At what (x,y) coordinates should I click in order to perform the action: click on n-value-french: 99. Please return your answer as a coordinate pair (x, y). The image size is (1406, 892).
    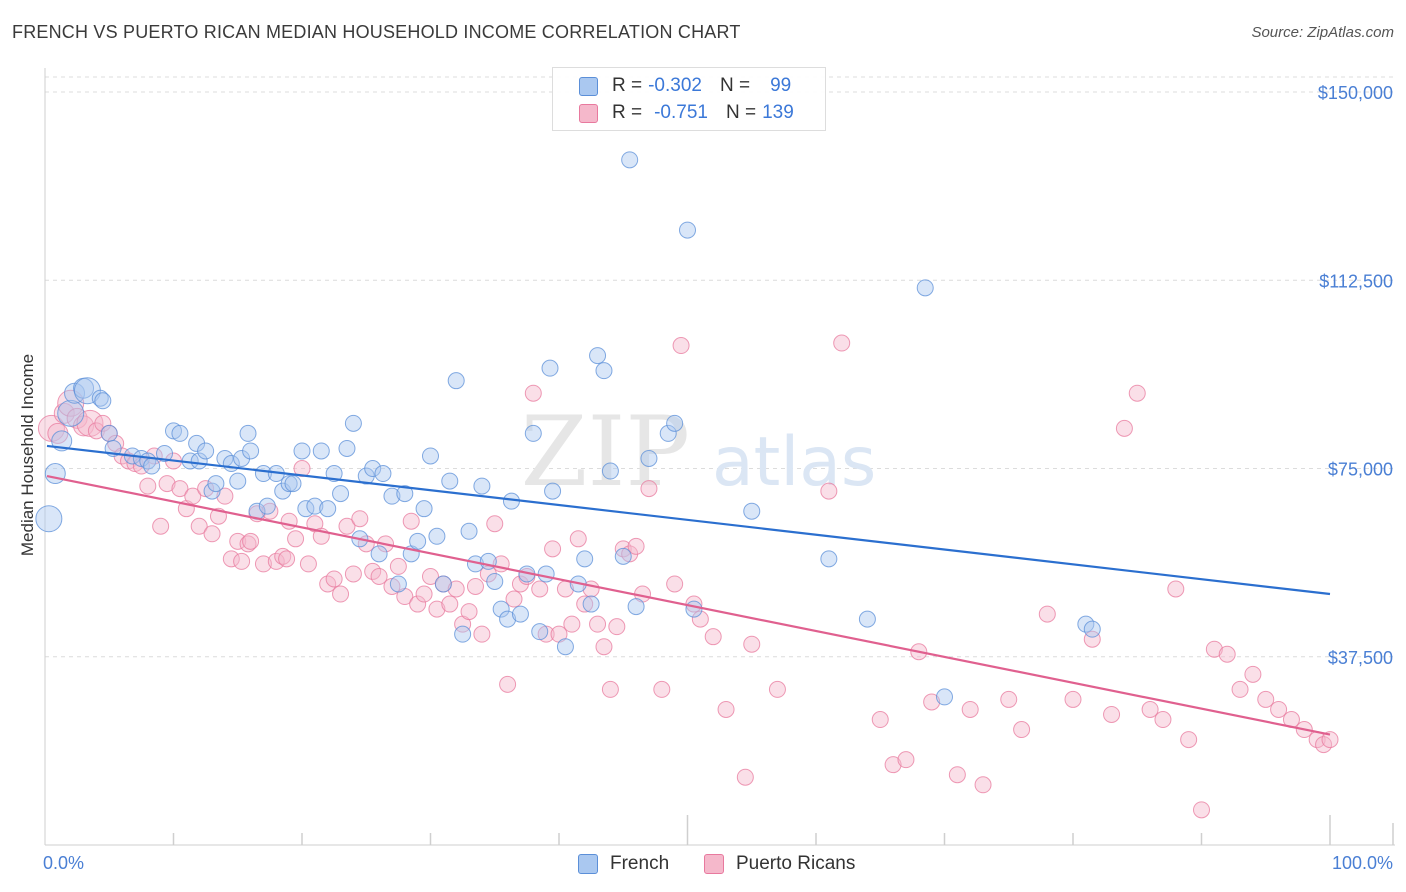
    Looking at the image, I should click on (781, 85).